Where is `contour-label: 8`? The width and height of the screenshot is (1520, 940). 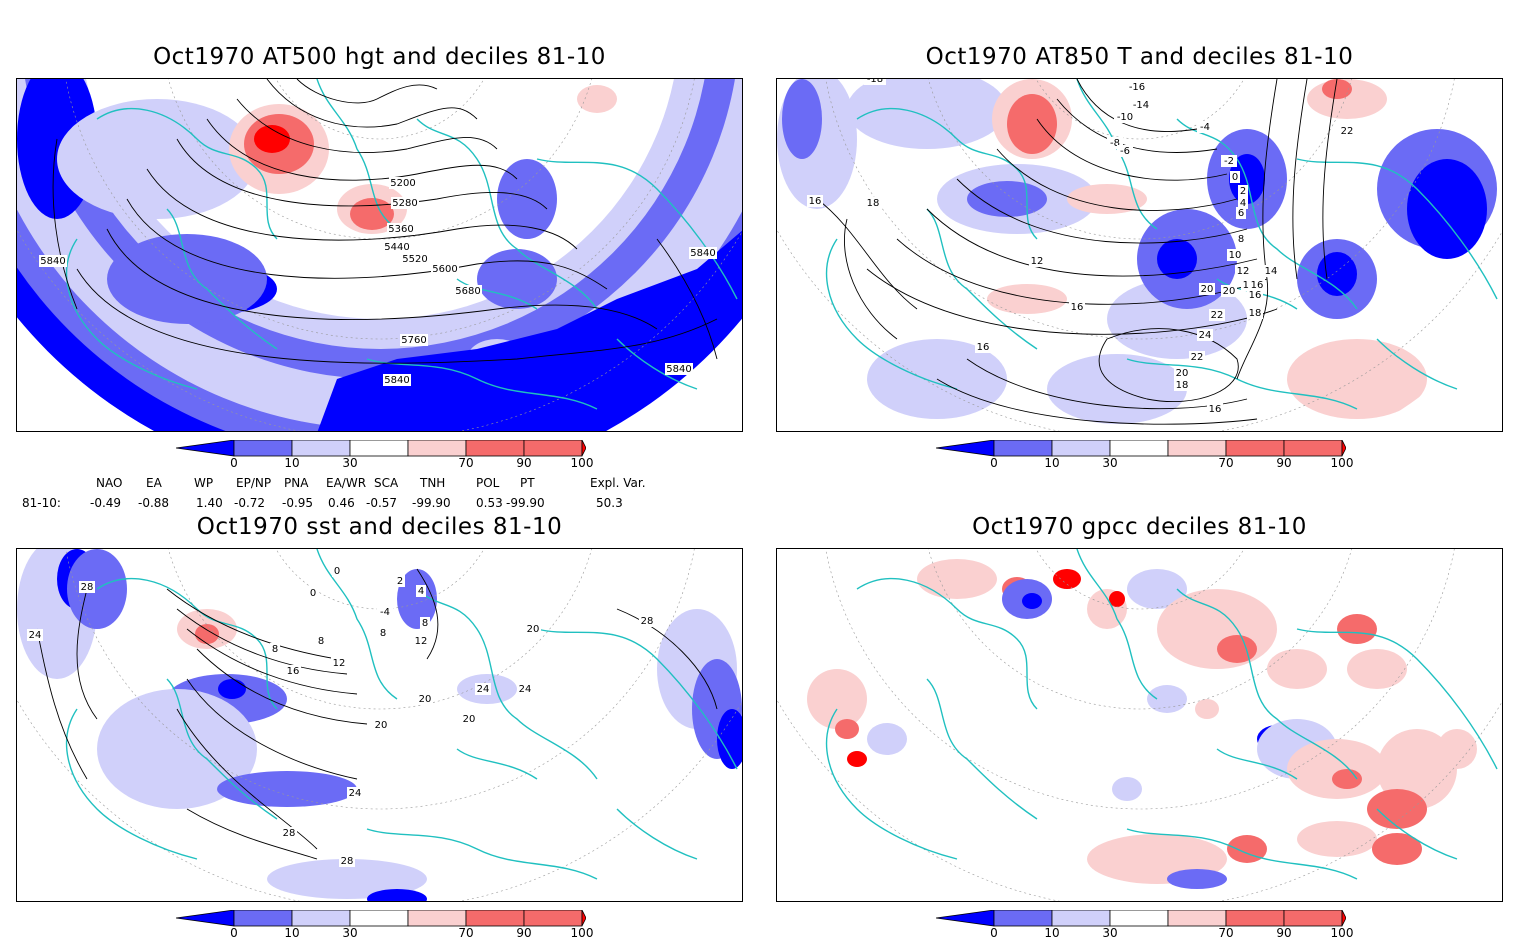 contour-label: 8 is located at coordinates (275, 649).